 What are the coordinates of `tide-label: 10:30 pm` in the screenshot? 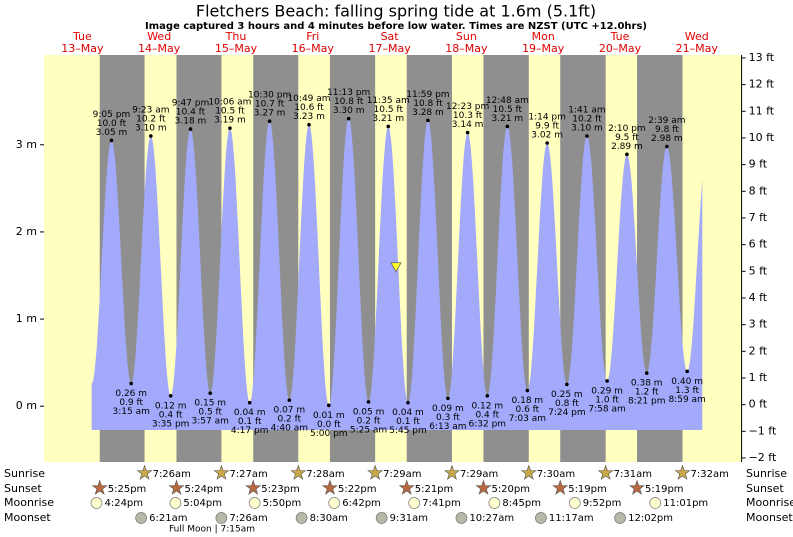 It's located at (269, 96).